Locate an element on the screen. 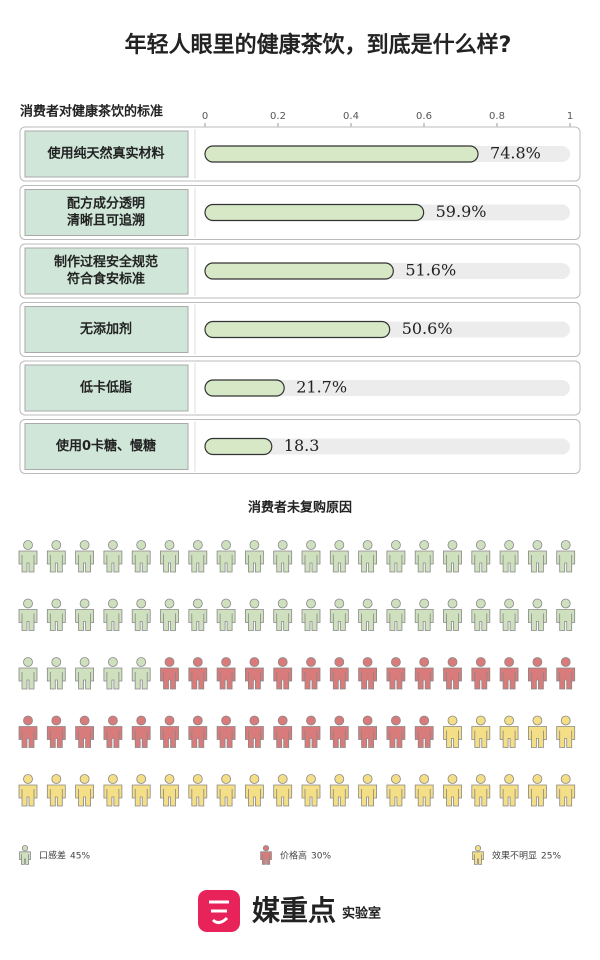 Image resolution: width=600 pixels, height=960 pixels. value-label: 50.6% is located at coordinates (427, 328).